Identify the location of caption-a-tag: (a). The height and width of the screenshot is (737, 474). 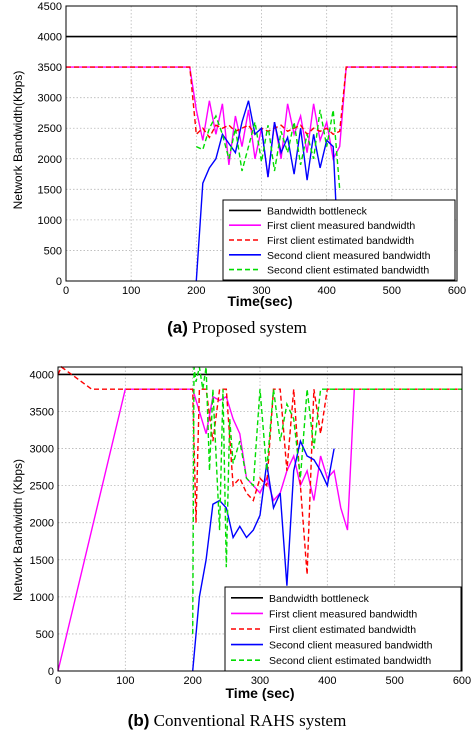
(177, 327).